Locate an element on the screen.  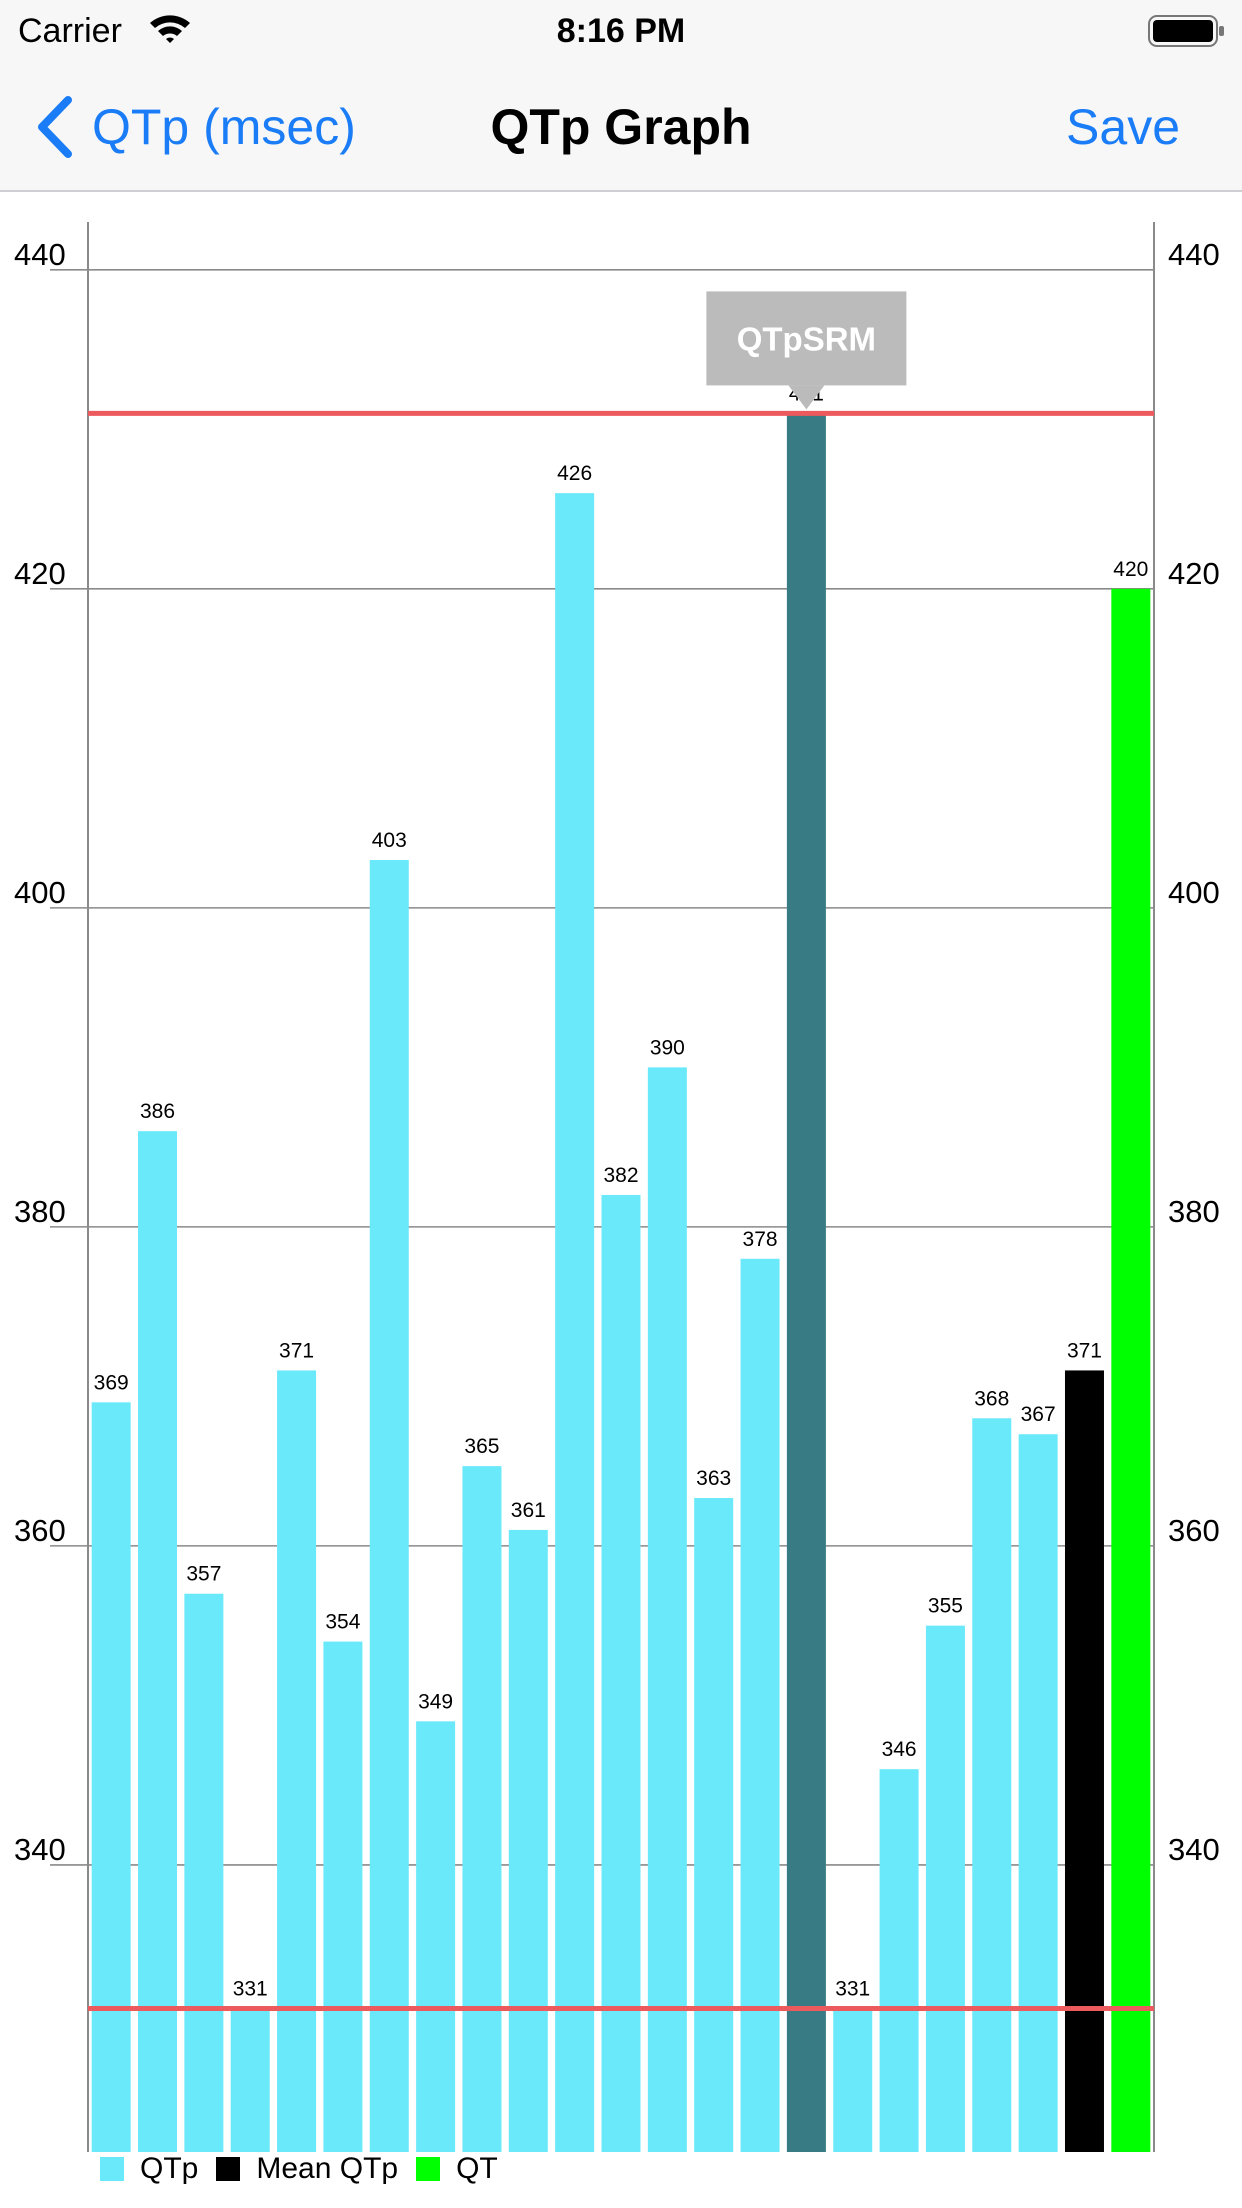
chevron-left-icon is located at coordinates (55, 127).